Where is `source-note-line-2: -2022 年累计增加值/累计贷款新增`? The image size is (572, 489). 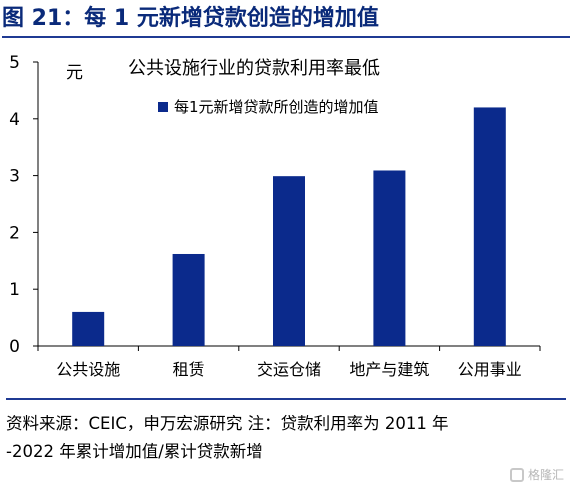 source-note-line-2: -2022 年累计增加值/累计贷款新增 is located at coordinates (134, 451).